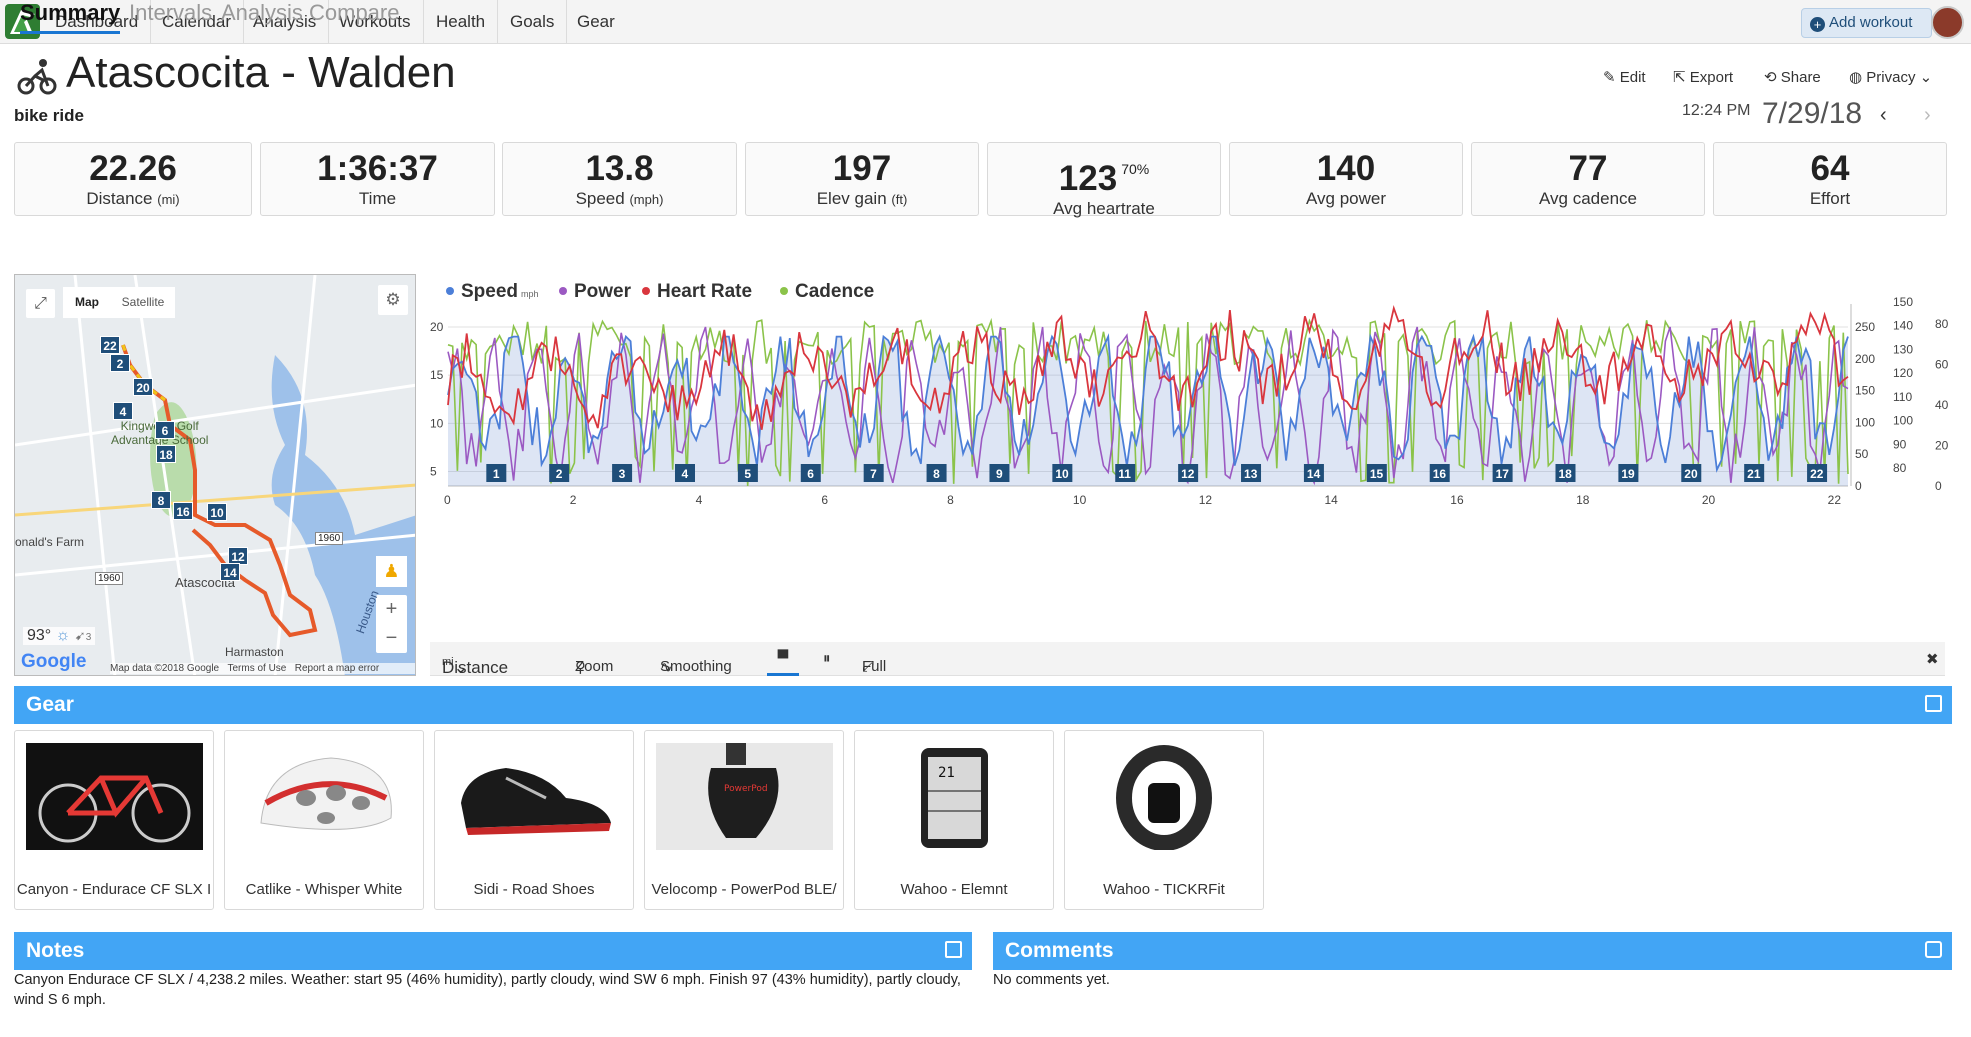  Describe the element at coordinates (1148, 411) in the screenshot. I see `speed-area` at that location.